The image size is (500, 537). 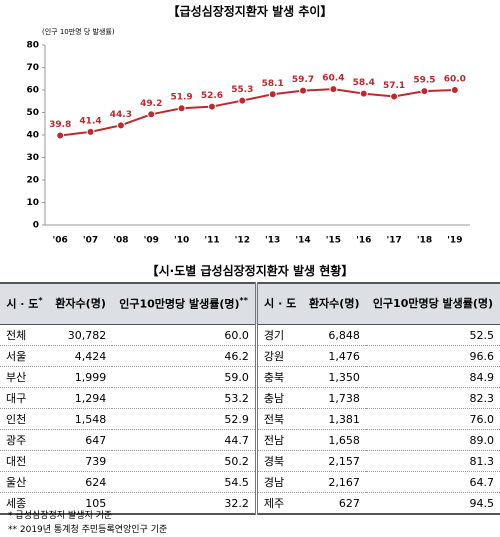 What do you see at coordinates (432, 482) in the screenshot?
I see `table-cell: 64.7` at bounding box center [432, 482].